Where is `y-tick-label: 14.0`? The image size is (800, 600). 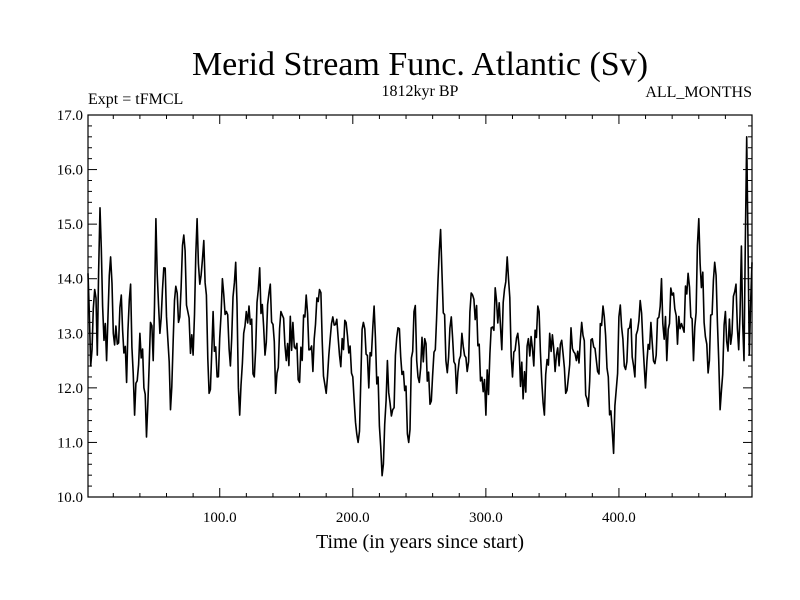
y-tick-label: 14.0 is located at coordinates (70, 280).